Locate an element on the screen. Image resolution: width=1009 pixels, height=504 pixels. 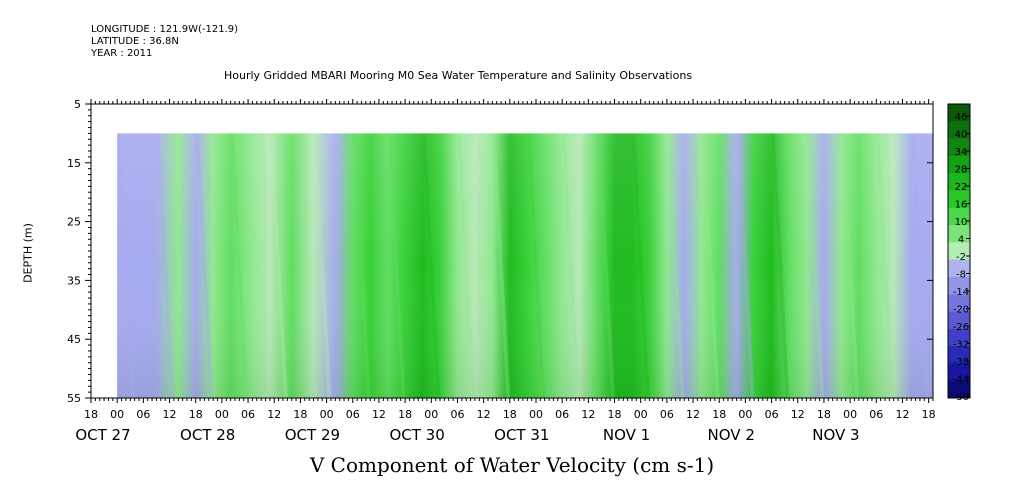
x-date-label: OCT 29 is located at coordinates (312, 435).